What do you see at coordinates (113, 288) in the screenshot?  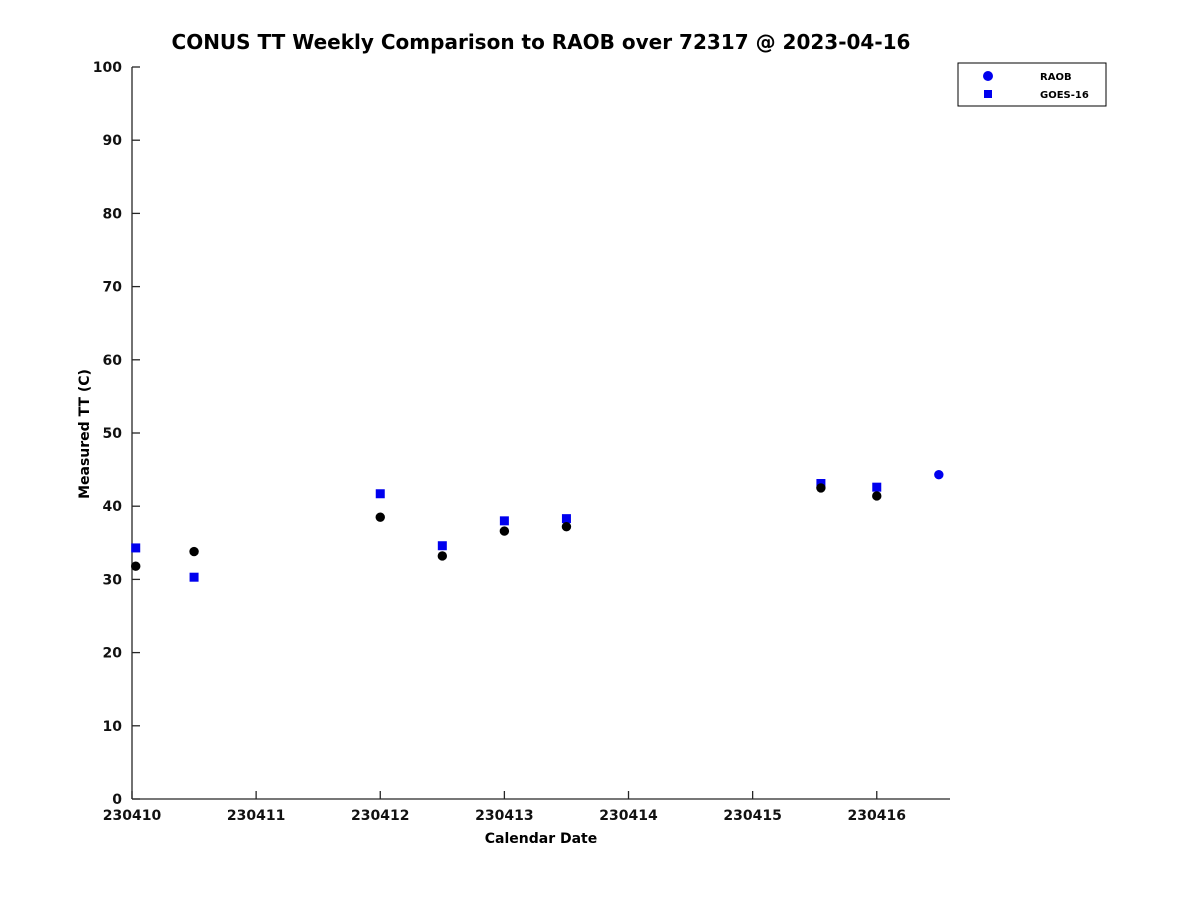 I see `y-tick-label: 70` at bounding box center [113, 288].